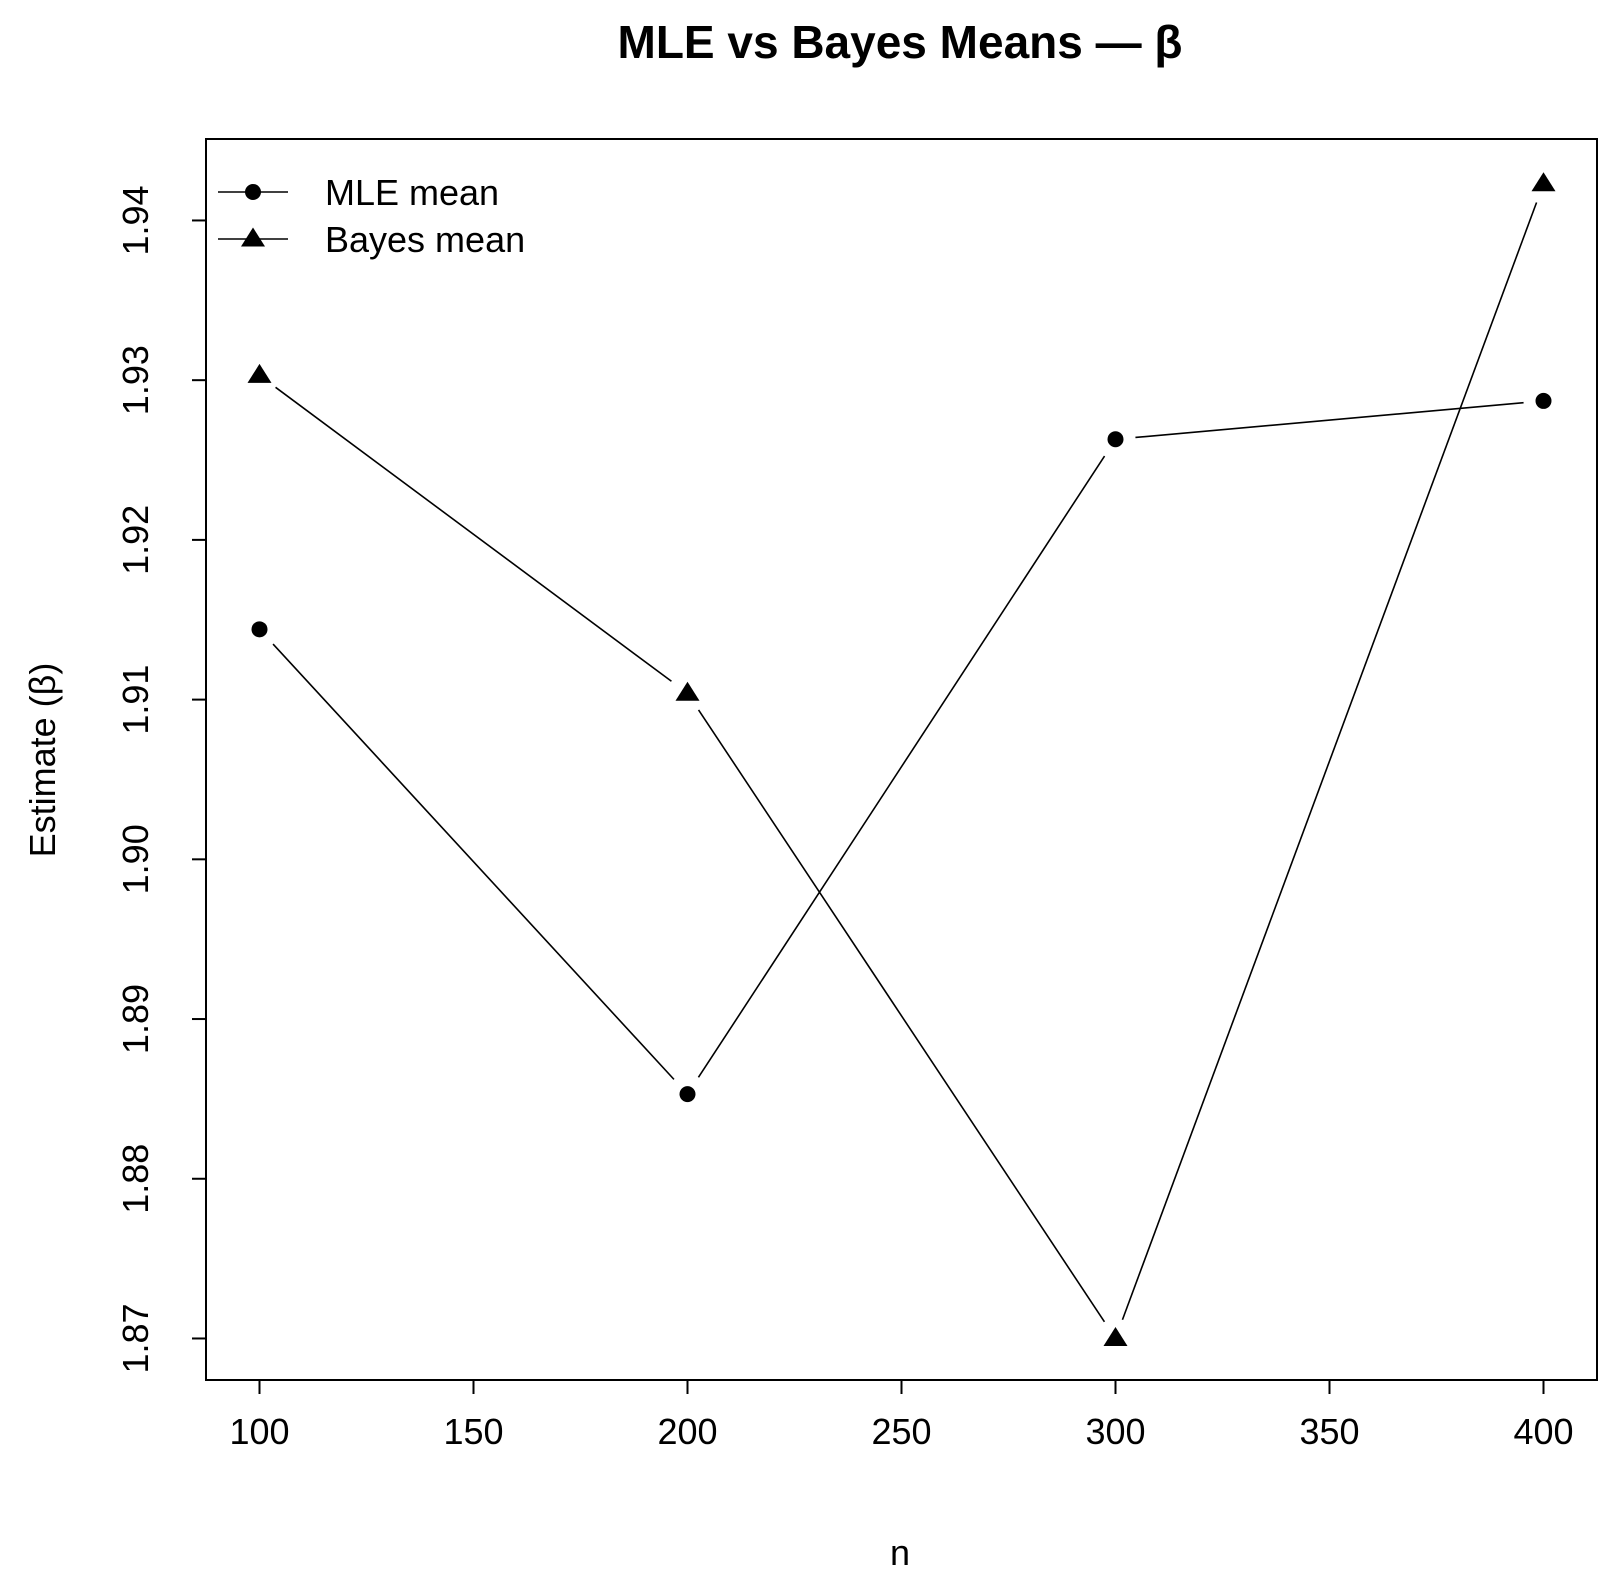 This screenshot has width=1603, height=1584. Describe the element at coordinates (900, 42) in the screenshot. I see `chart-title: MLE vs Bayes Means — β` at that location.